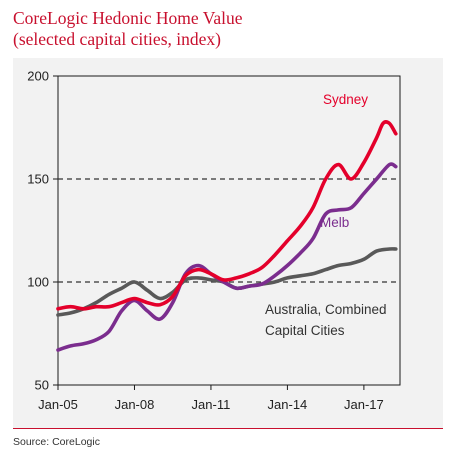 Image resolution: width=456 pixels, height=458 pixels. Describe the element at coordinates (58, 404) in the screenshot. I see `x-tick-label: Jan-05` at that location.